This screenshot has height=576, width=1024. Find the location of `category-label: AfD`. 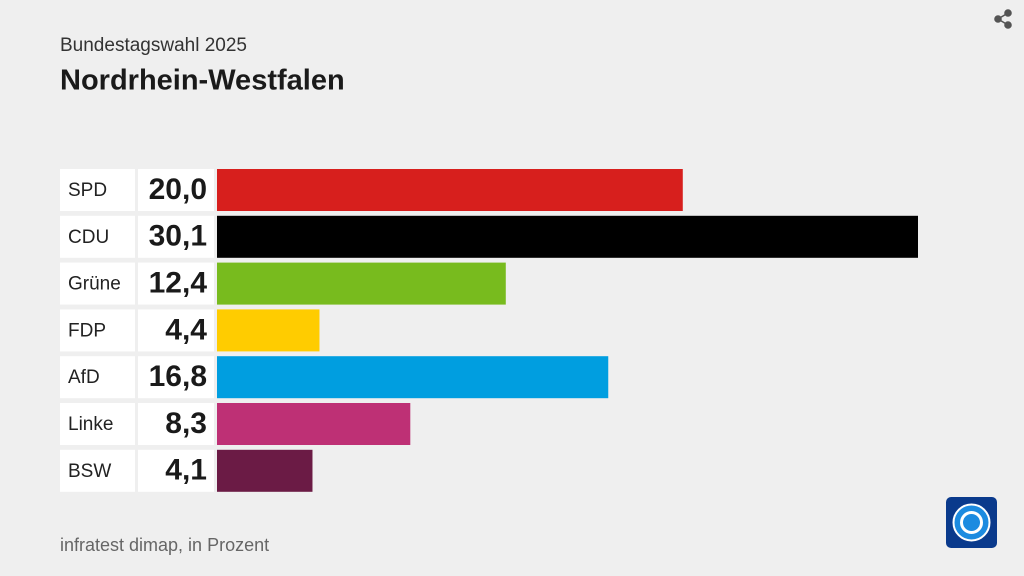

category-label: AfD is located at coordinates (84, 377).